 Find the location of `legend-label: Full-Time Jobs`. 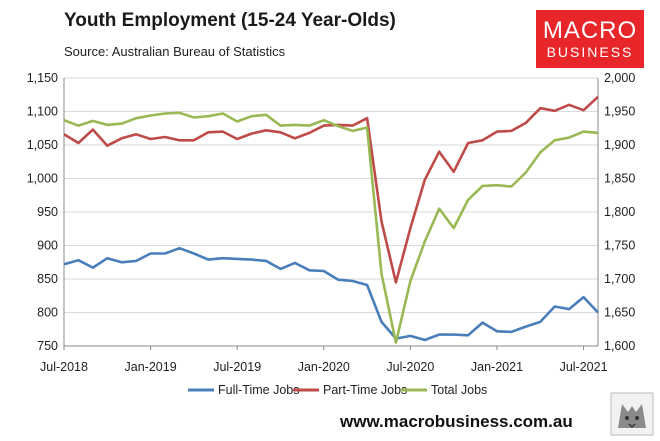

legend-label: Full-Time Jobs is located at coordinates (259, 390).